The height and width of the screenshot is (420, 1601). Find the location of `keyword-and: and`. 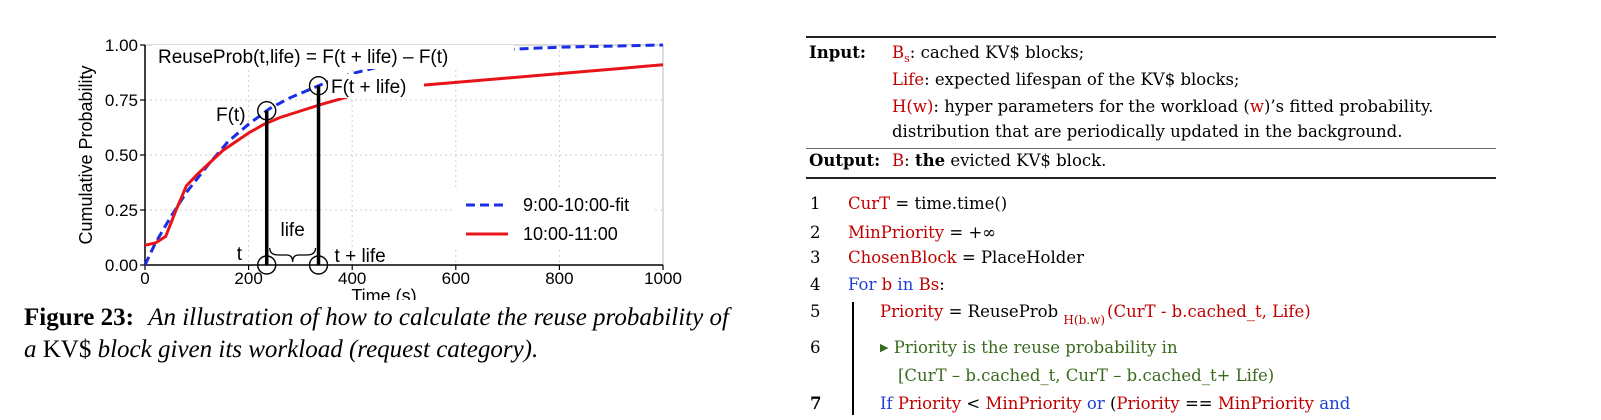

keyword-and: and is located at coordinates (1332, 403).